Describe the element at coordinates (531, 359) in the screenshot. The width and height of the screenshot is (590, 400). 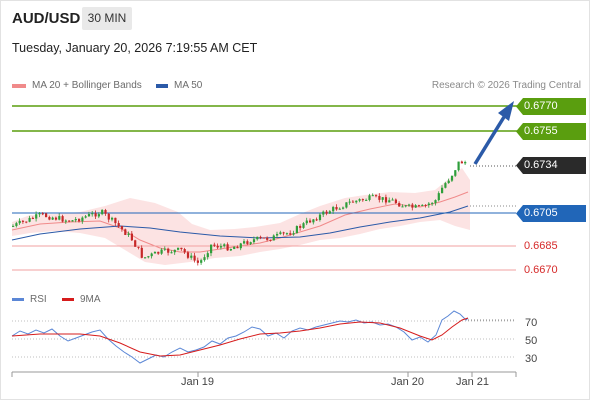
I see `rsi-tick-30: 30` at that location.